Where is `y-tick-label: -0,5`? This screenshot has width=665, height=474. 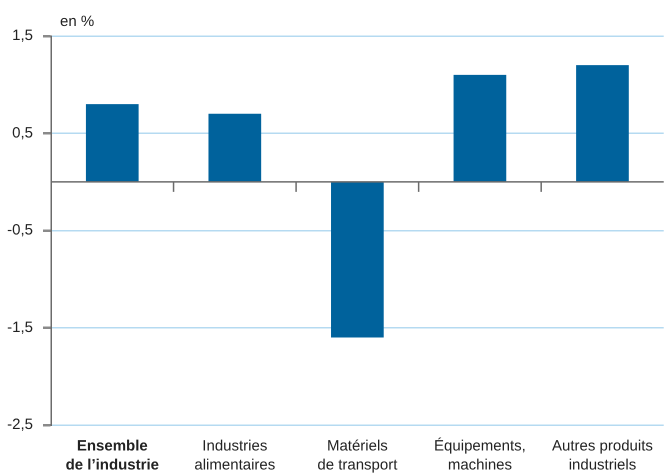
y-tick-label: -0,5 is located at coordinates (20, 230).